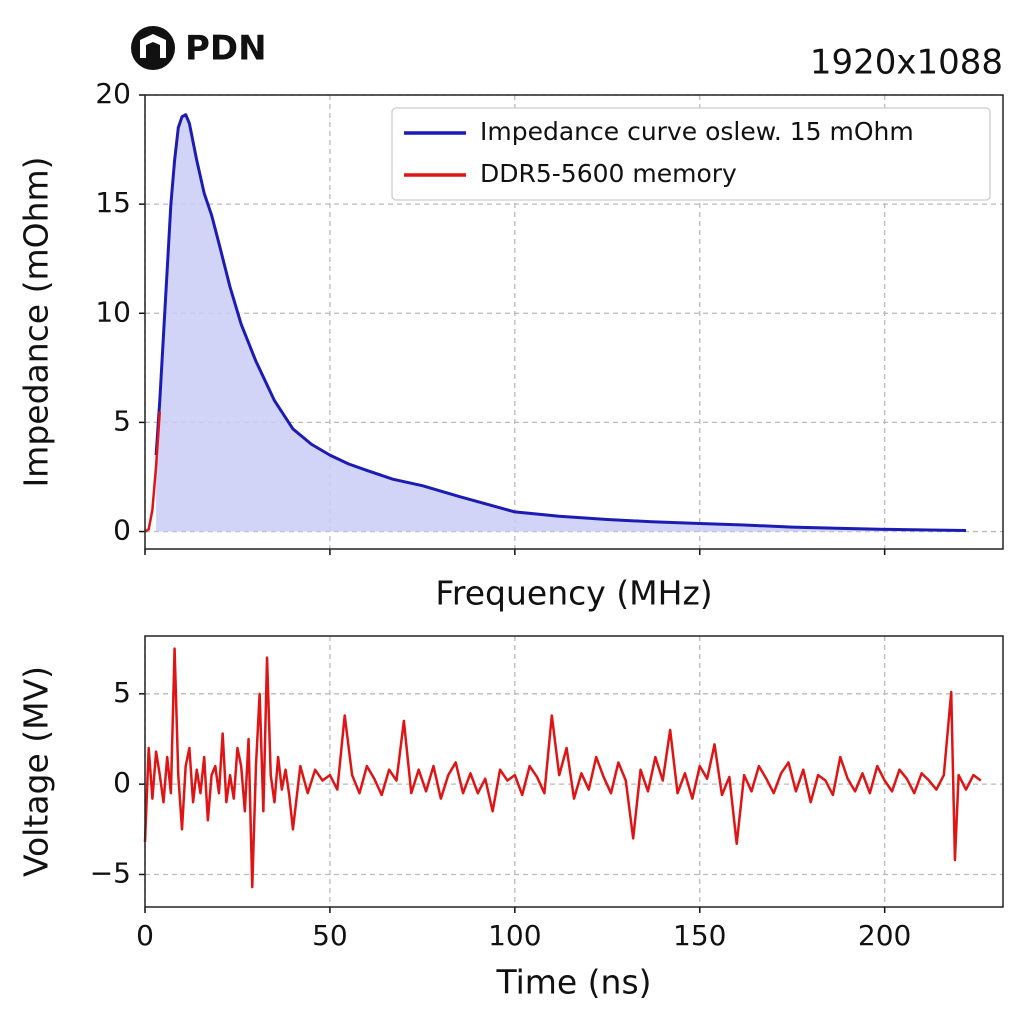 Image resolution: width=1024 pixels, height=1024 pixels. I want to click on series-line, so click(153, 472).